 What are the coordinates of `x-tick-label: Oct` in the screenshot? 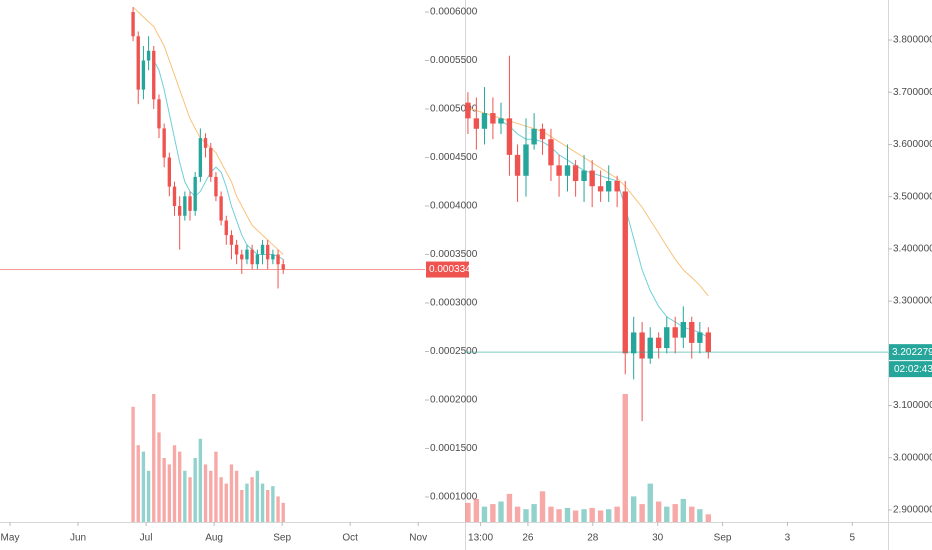 It's located at (350, 538).